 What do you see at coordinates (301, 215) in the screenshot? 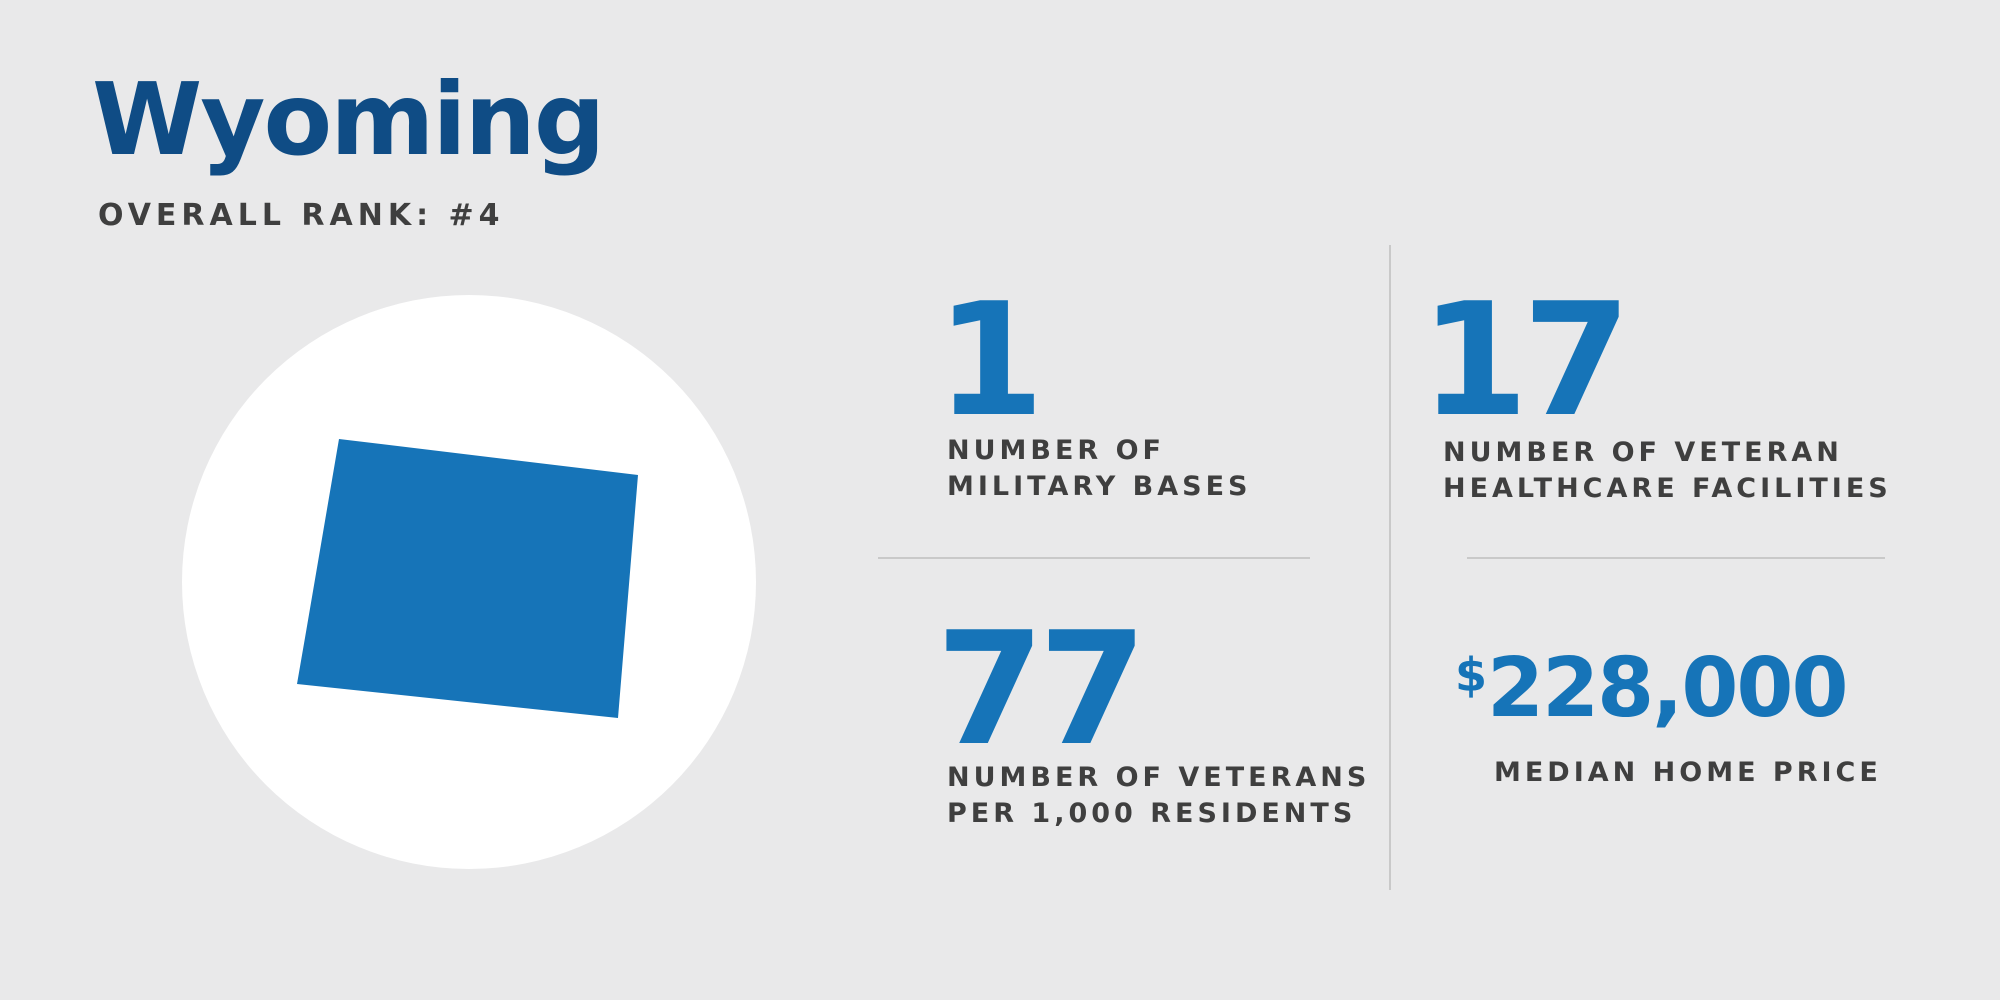
I see `overall-rank: OVERALL RANK: #4` at bounding box center [301, 215].